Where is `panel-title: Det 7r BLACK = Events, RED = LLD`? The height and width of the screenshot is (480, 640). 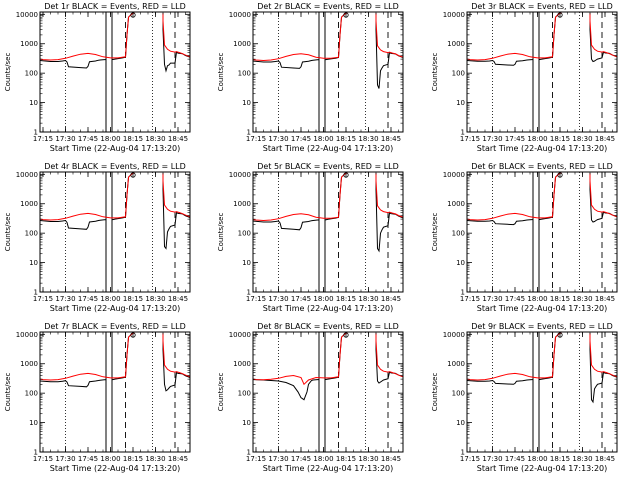
panel-title: Det 7r BLACK = Events, RED = LLD is located at coordinates (115, 326).